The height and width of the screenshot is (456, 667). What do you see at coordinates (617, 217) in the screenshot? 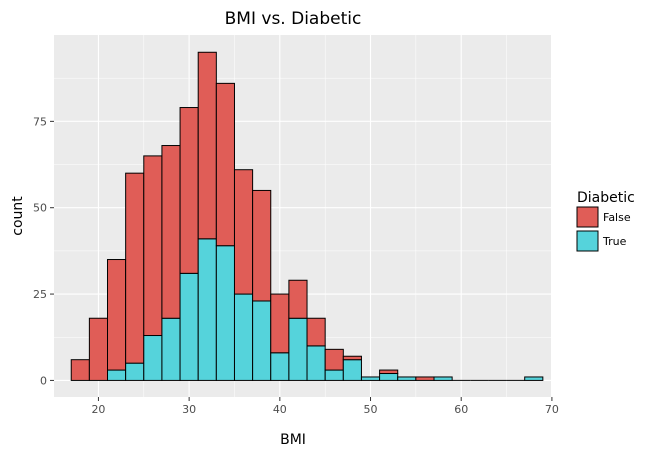
I see `legend-label-false: False` at bounding box center [617, 217].